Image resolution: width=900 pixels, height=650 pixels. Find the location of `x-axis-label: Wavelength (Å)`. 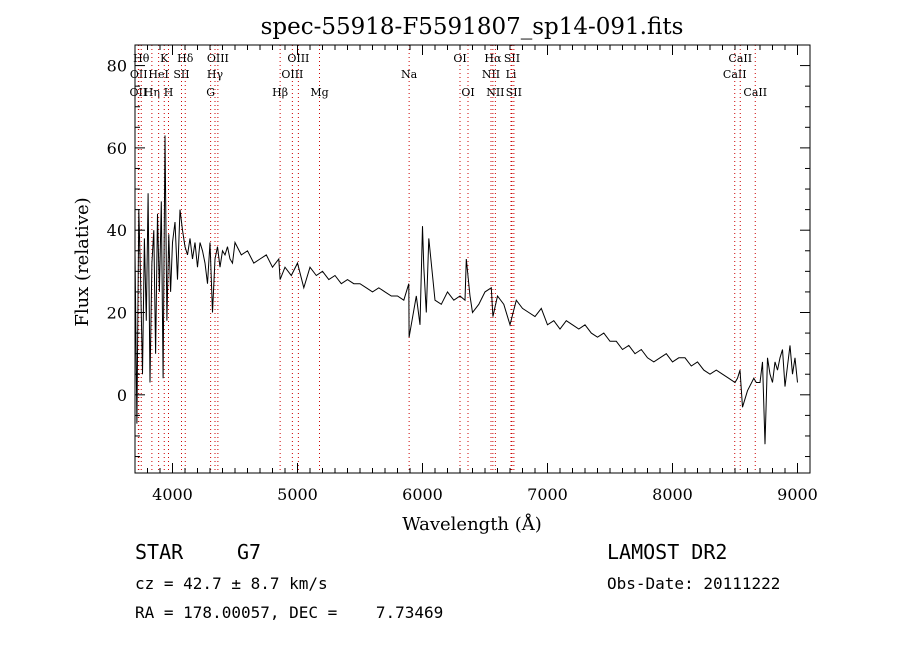

x-axis-label: Wavelength (Å) is located at coordinates (472, 524).